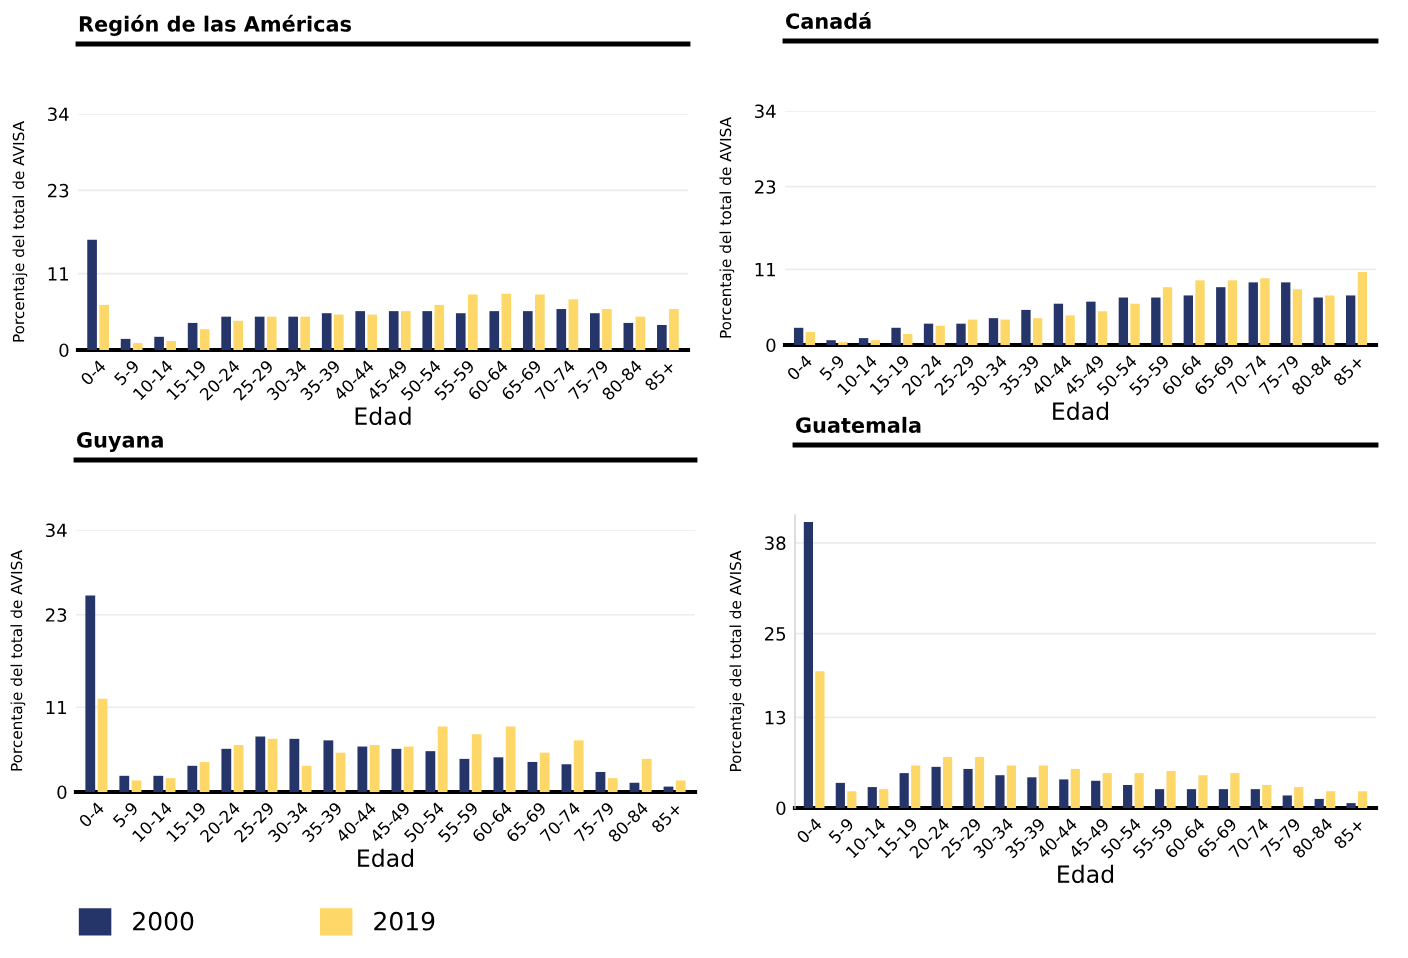 This screenshot has height=958, width=1408. What do you see at coordinates (120, 442) in the screenshot?
I see `chart-title: Guyana` at bounding box center [120, 442].